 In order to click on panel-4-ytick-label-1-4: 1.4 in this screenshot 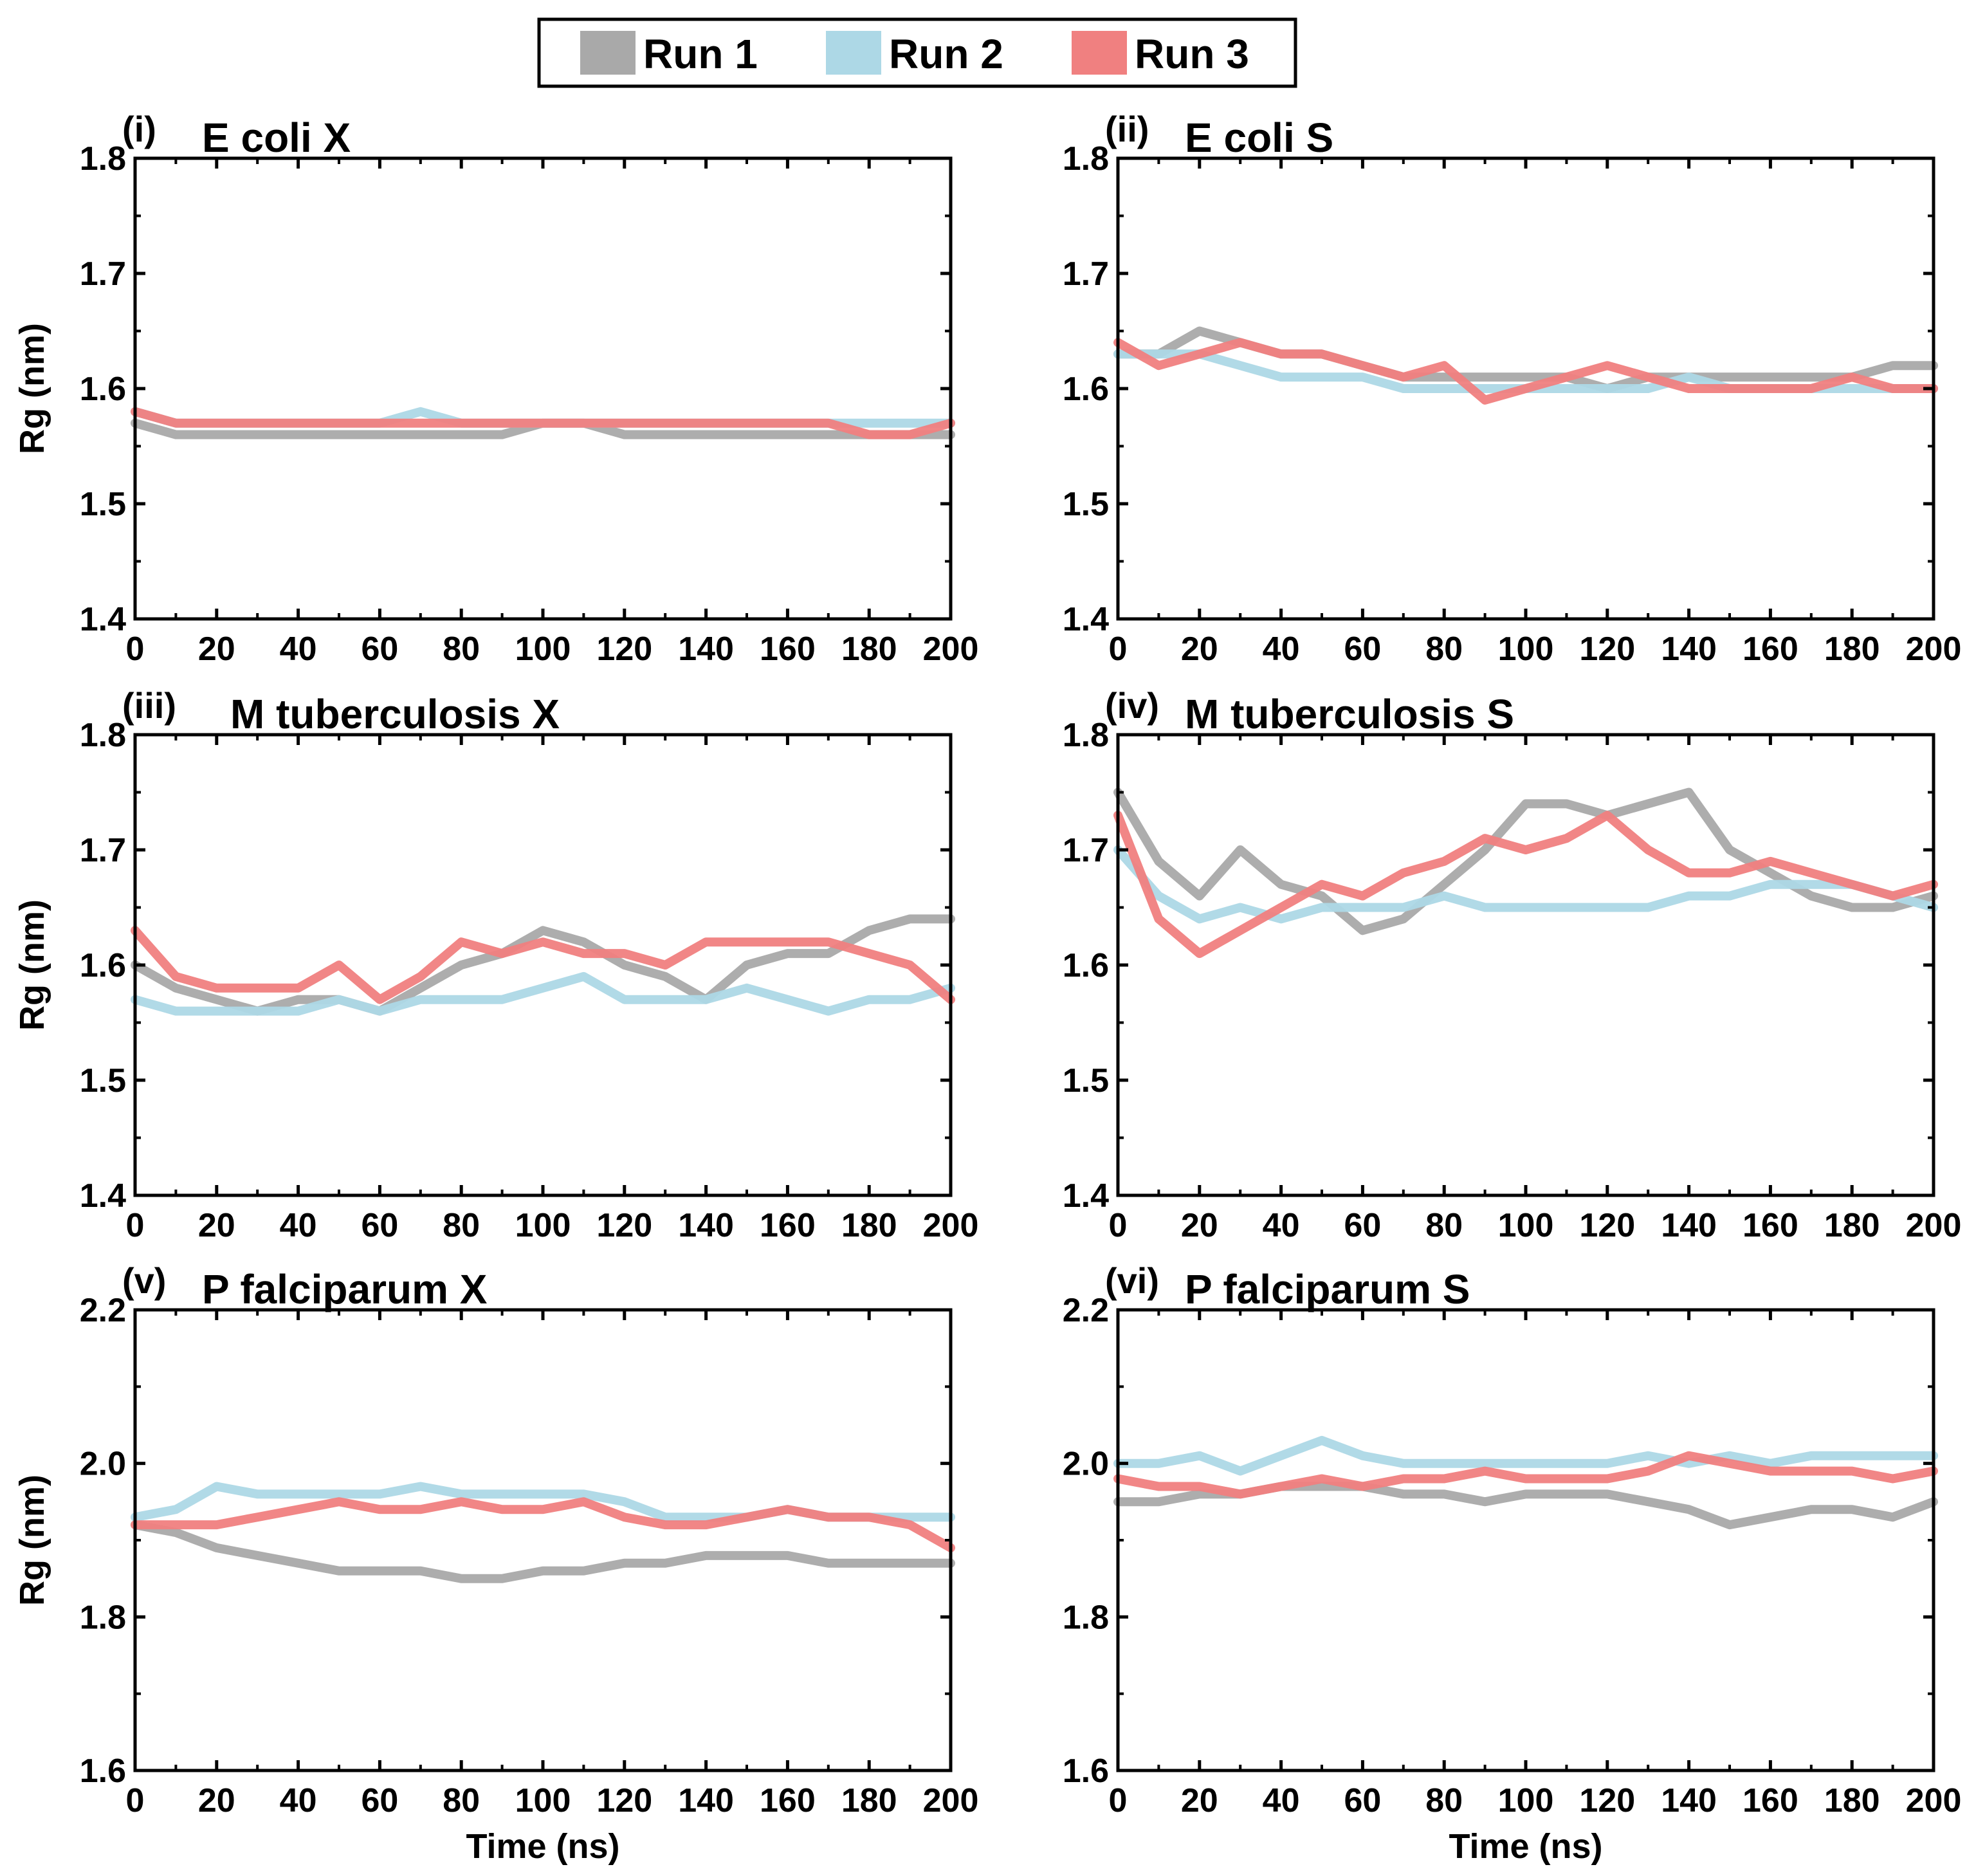, I will do `click(1086, 1196)`.